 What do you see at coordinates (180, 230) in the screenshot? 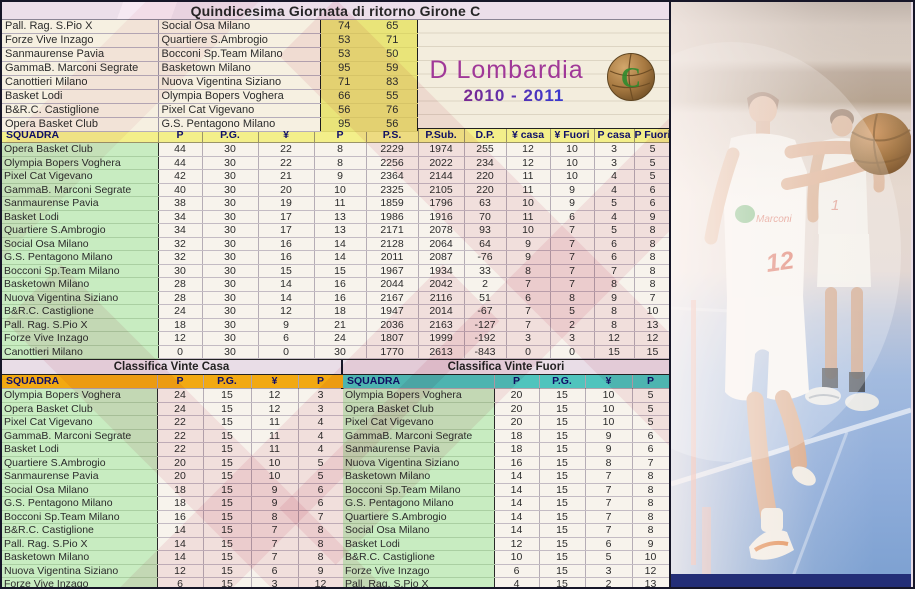
I see `stat-cell: 34` at bounding box center [180, 230].